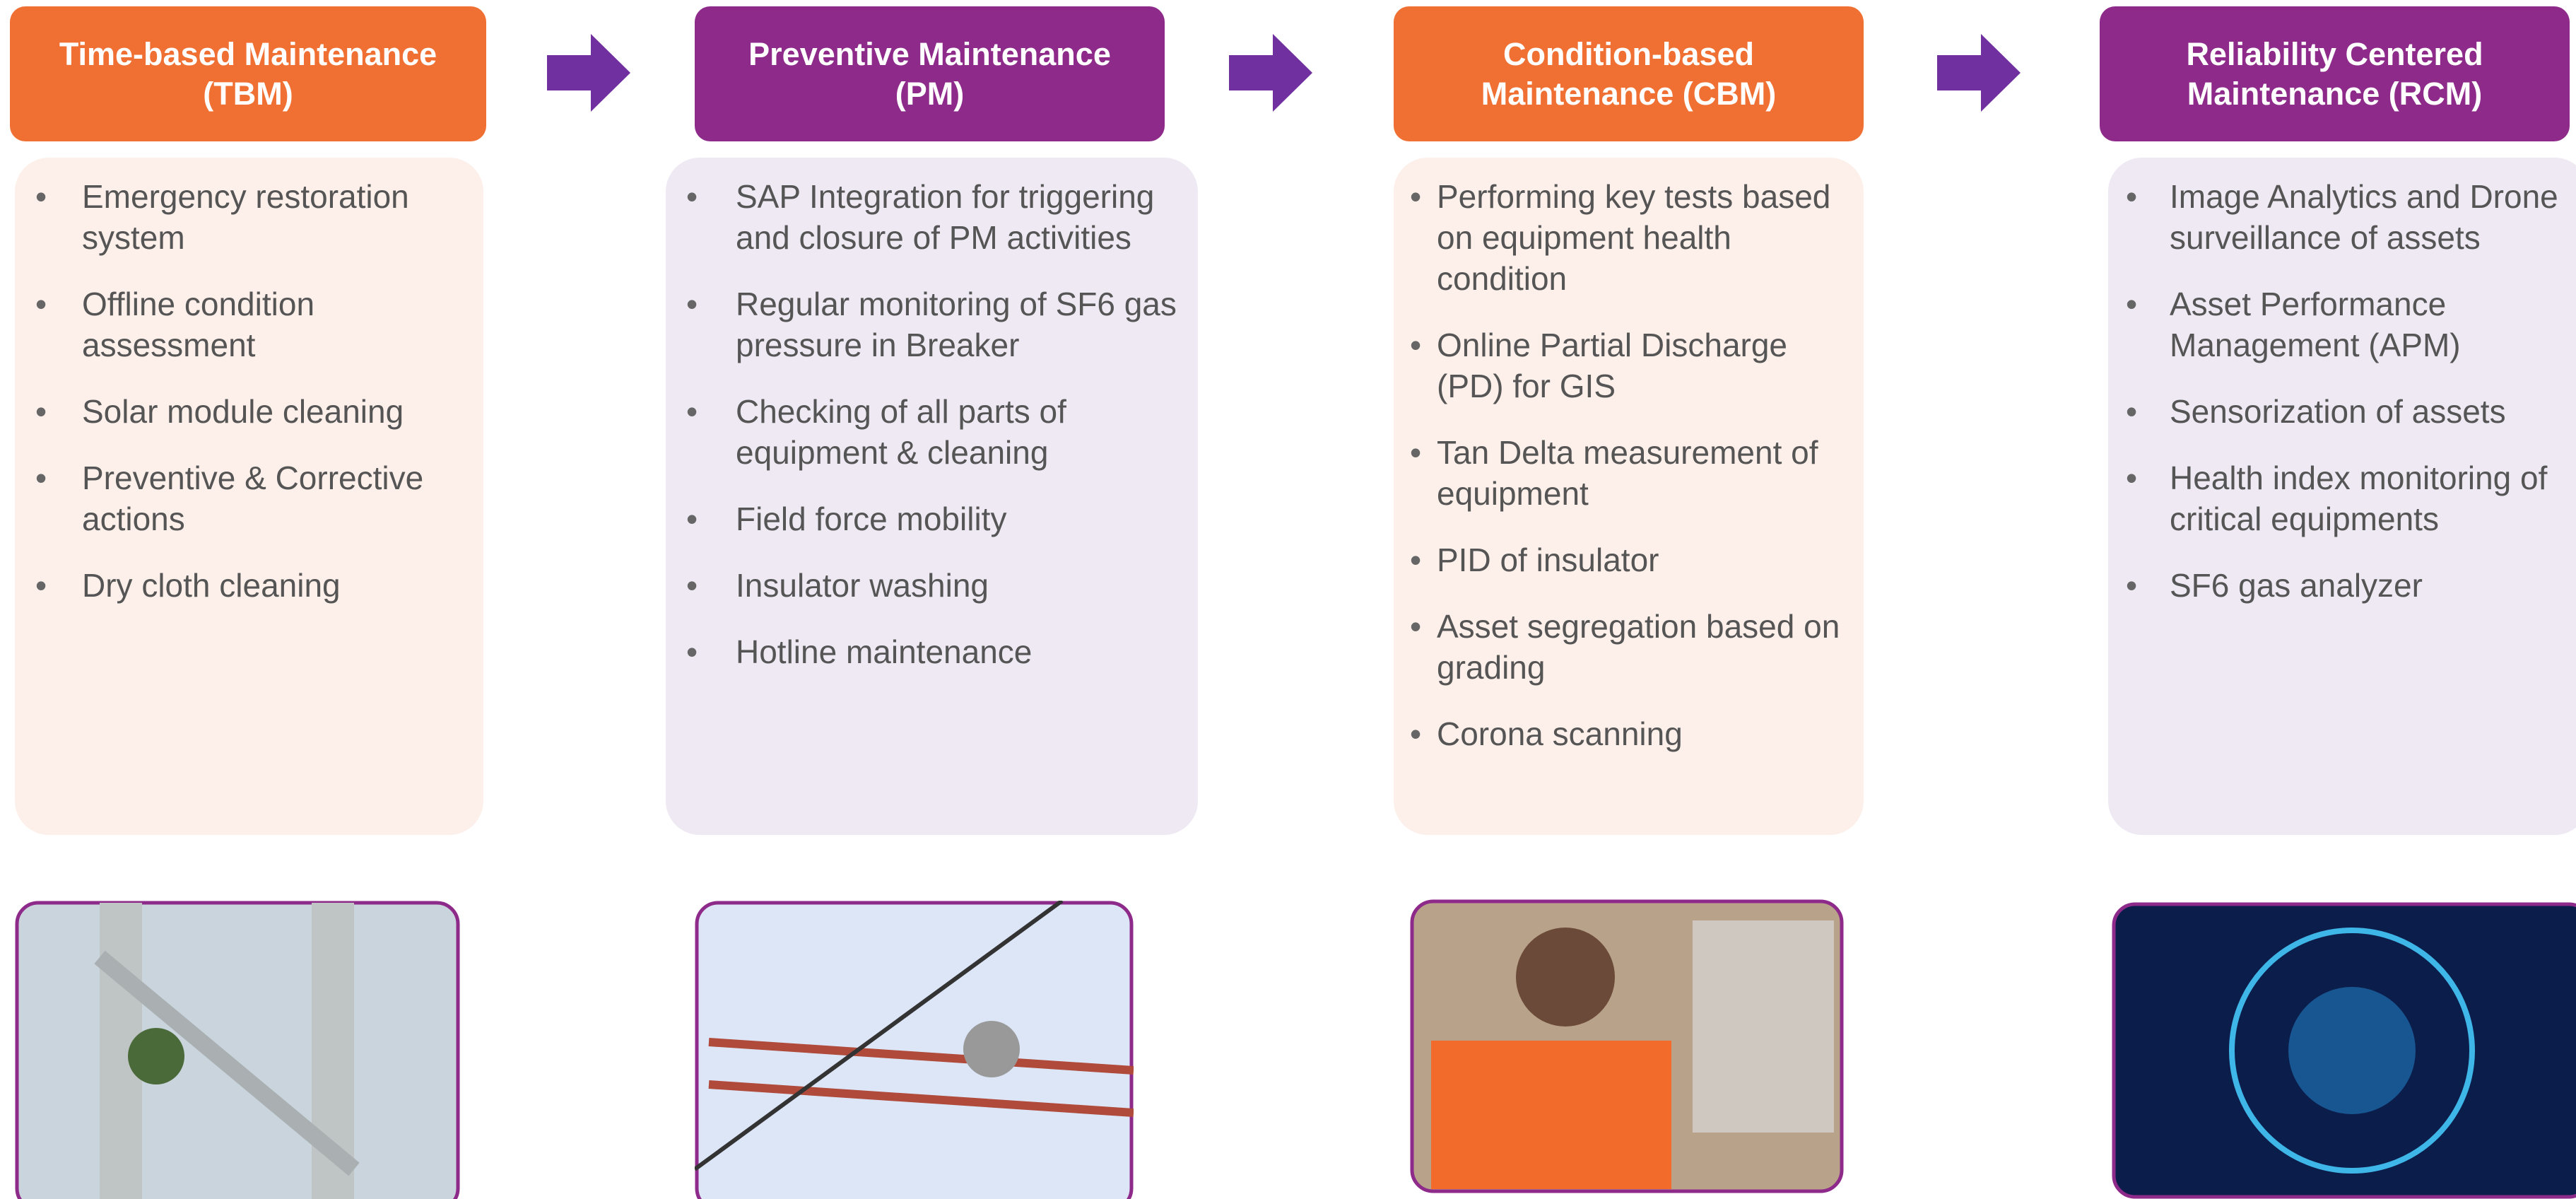 This screenshot has height=1199, width=2576. I want to click on header-line: Condition-based, so click(1628, 53).